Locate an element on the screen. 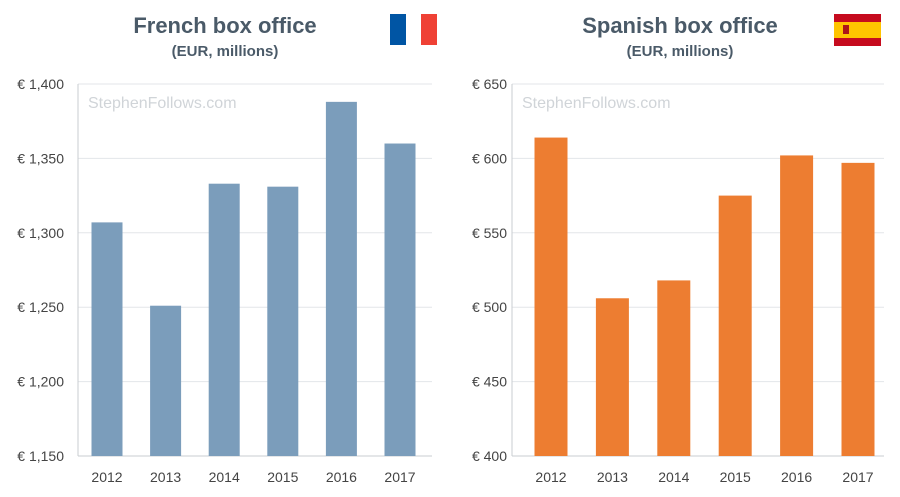 This screenshot has height=497, width=900. french-bar-2016 is located at coordinates (341, 278).